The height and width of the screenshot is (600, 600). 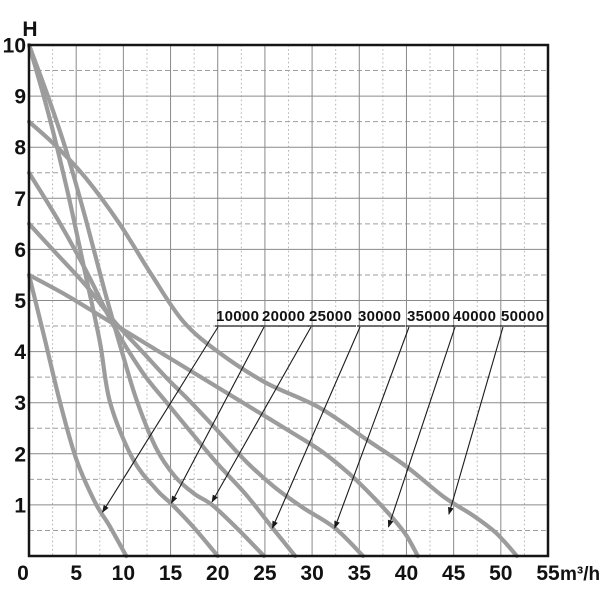 What do you see at coordinates (171, 573) in the screenshot?
I see `x-tick-15: 15` at bounding box center [171, 573].